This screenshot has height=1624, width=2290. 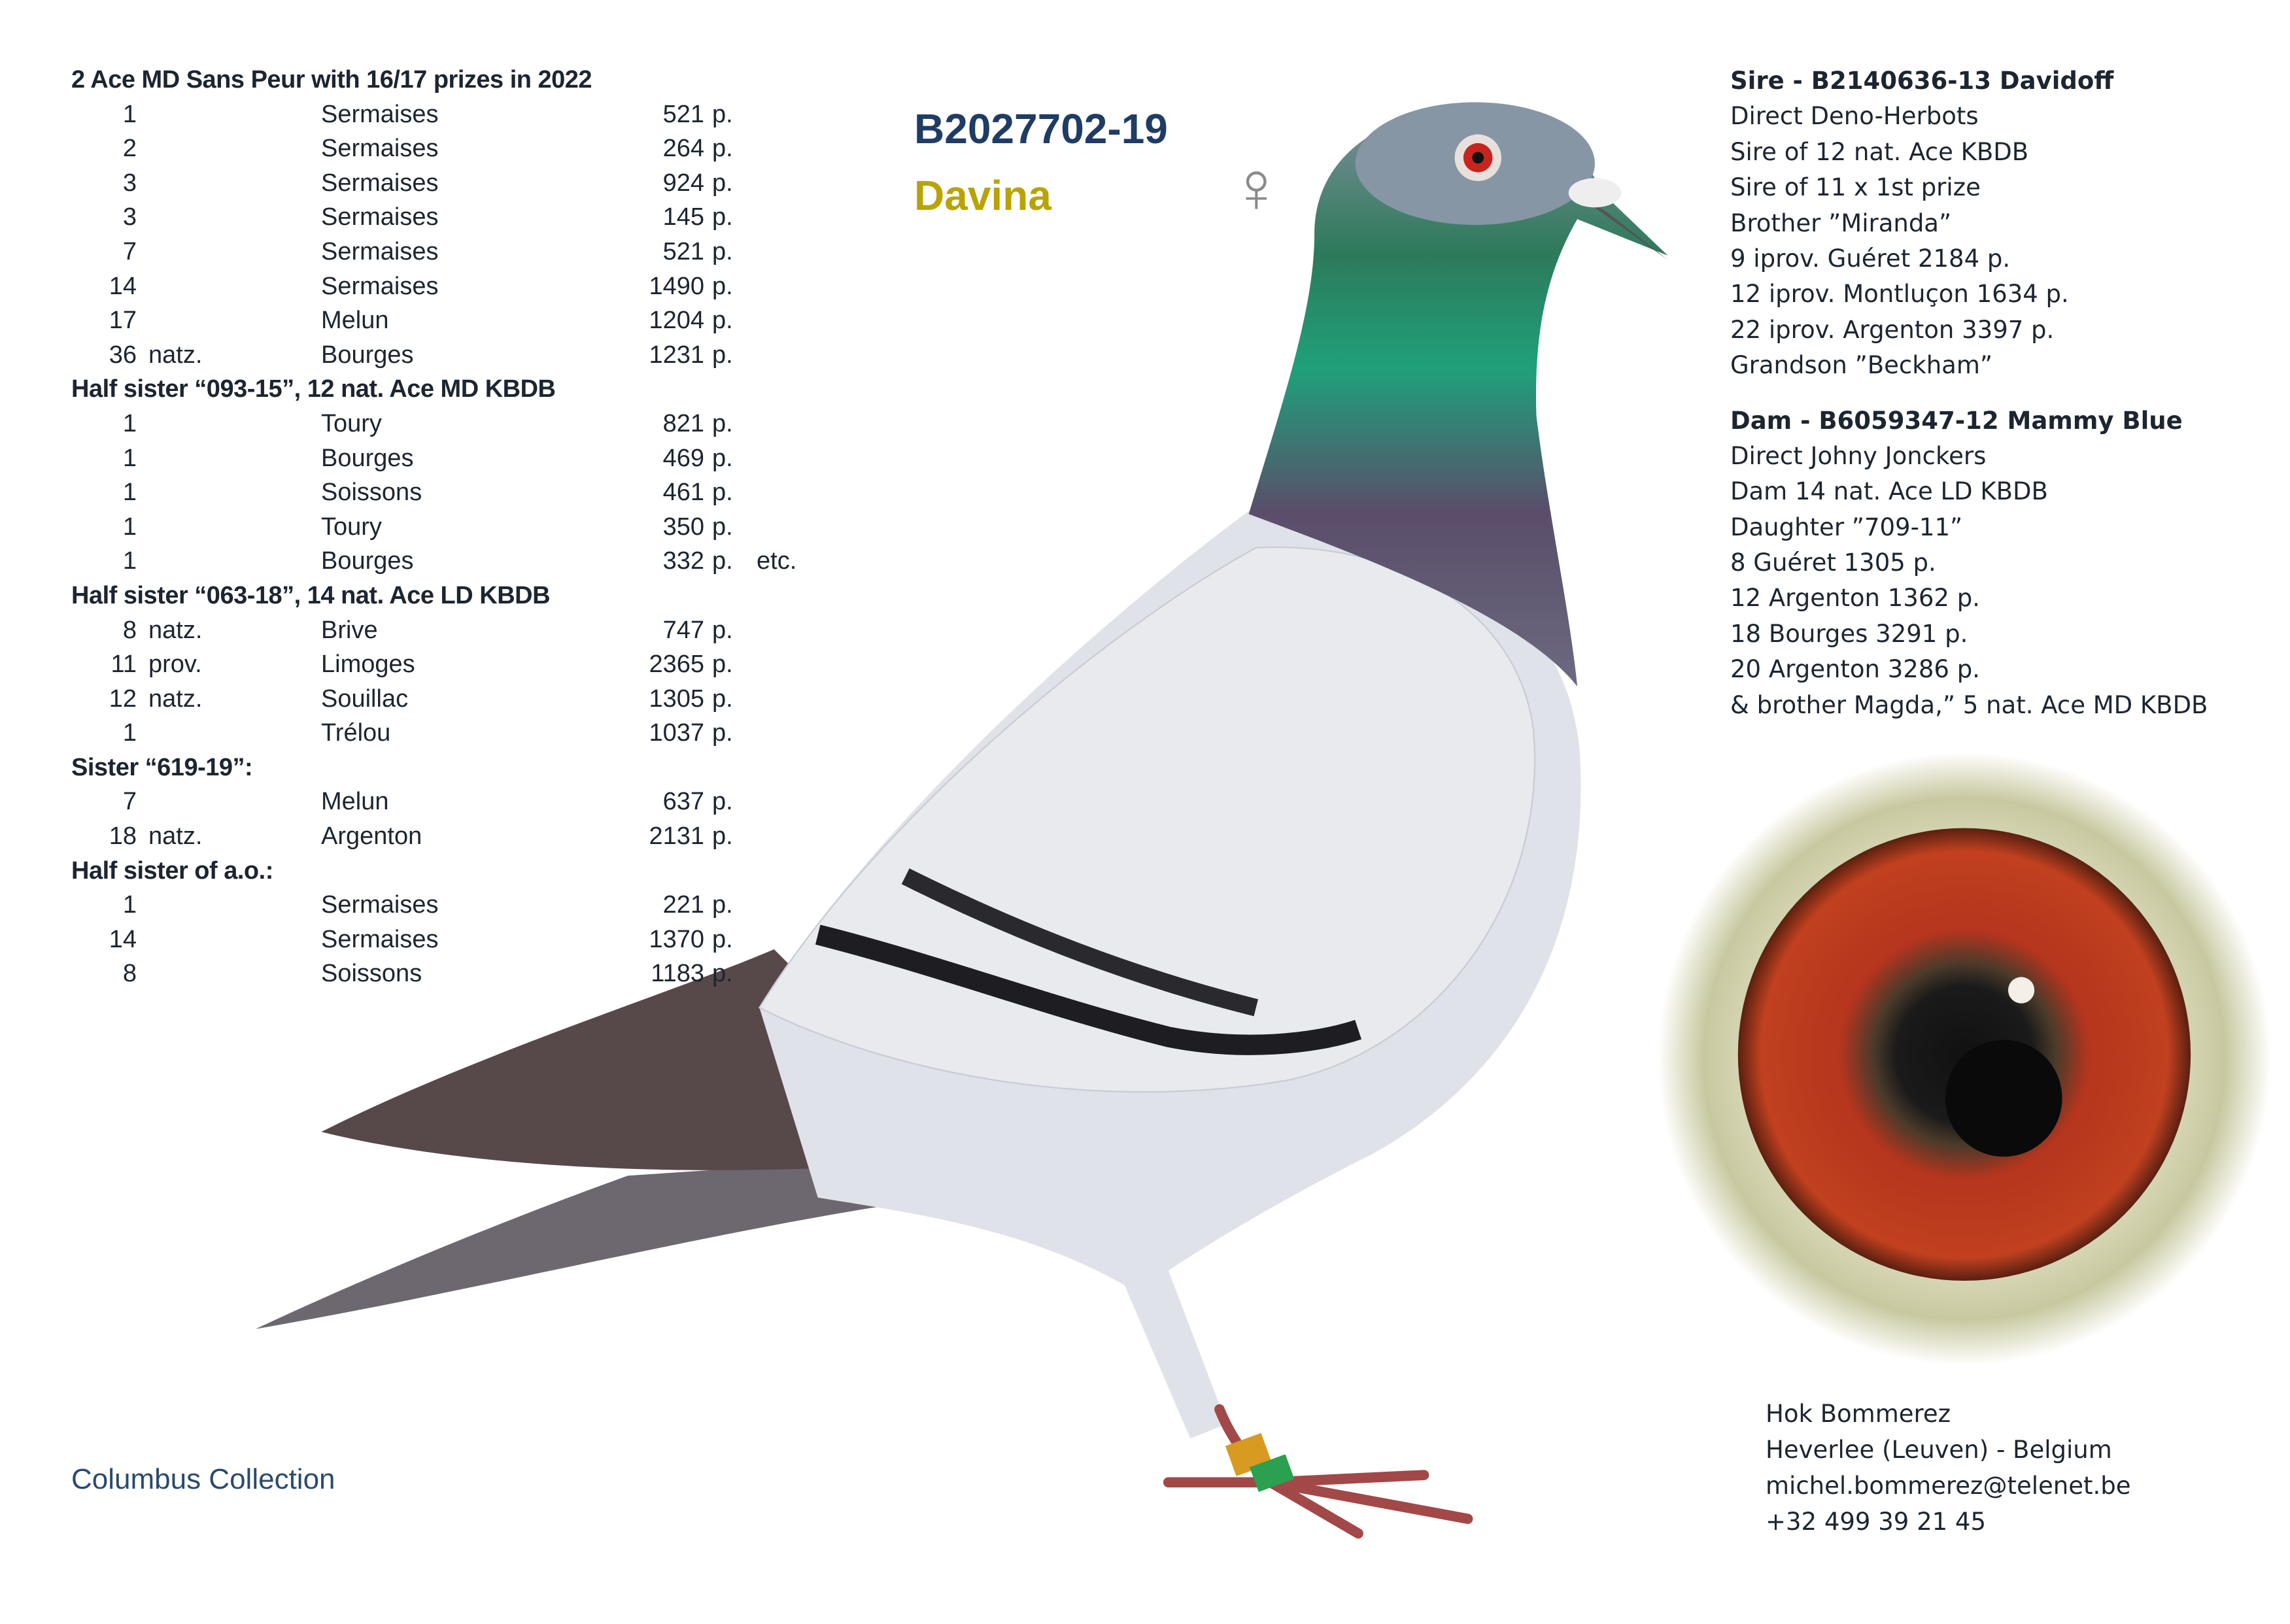 What do you see at coordinates (123, 321) in the screenshot?
I see `result-pos: 17` at bounding box center [123, 321].